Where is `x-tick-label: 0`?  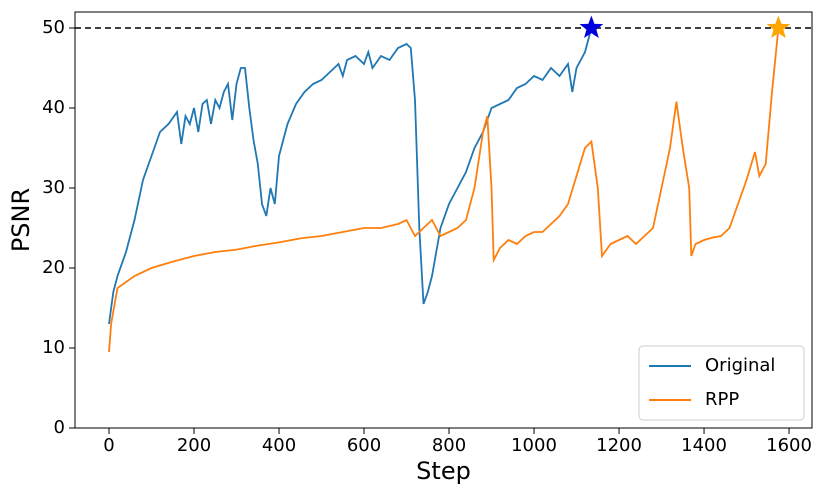 x-tick-label: 0 is located at coordinates (108, 445).